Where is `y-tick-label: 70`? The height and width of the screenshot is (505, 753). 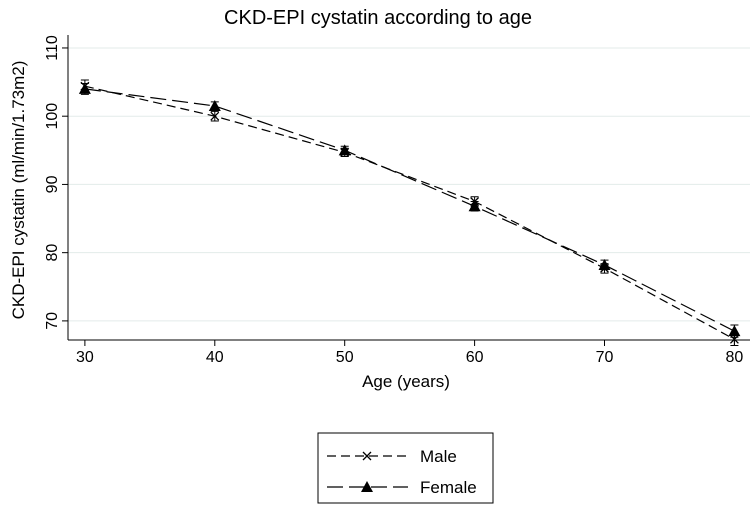 y-tick-label: 70 is located at coordinates (52, 321).